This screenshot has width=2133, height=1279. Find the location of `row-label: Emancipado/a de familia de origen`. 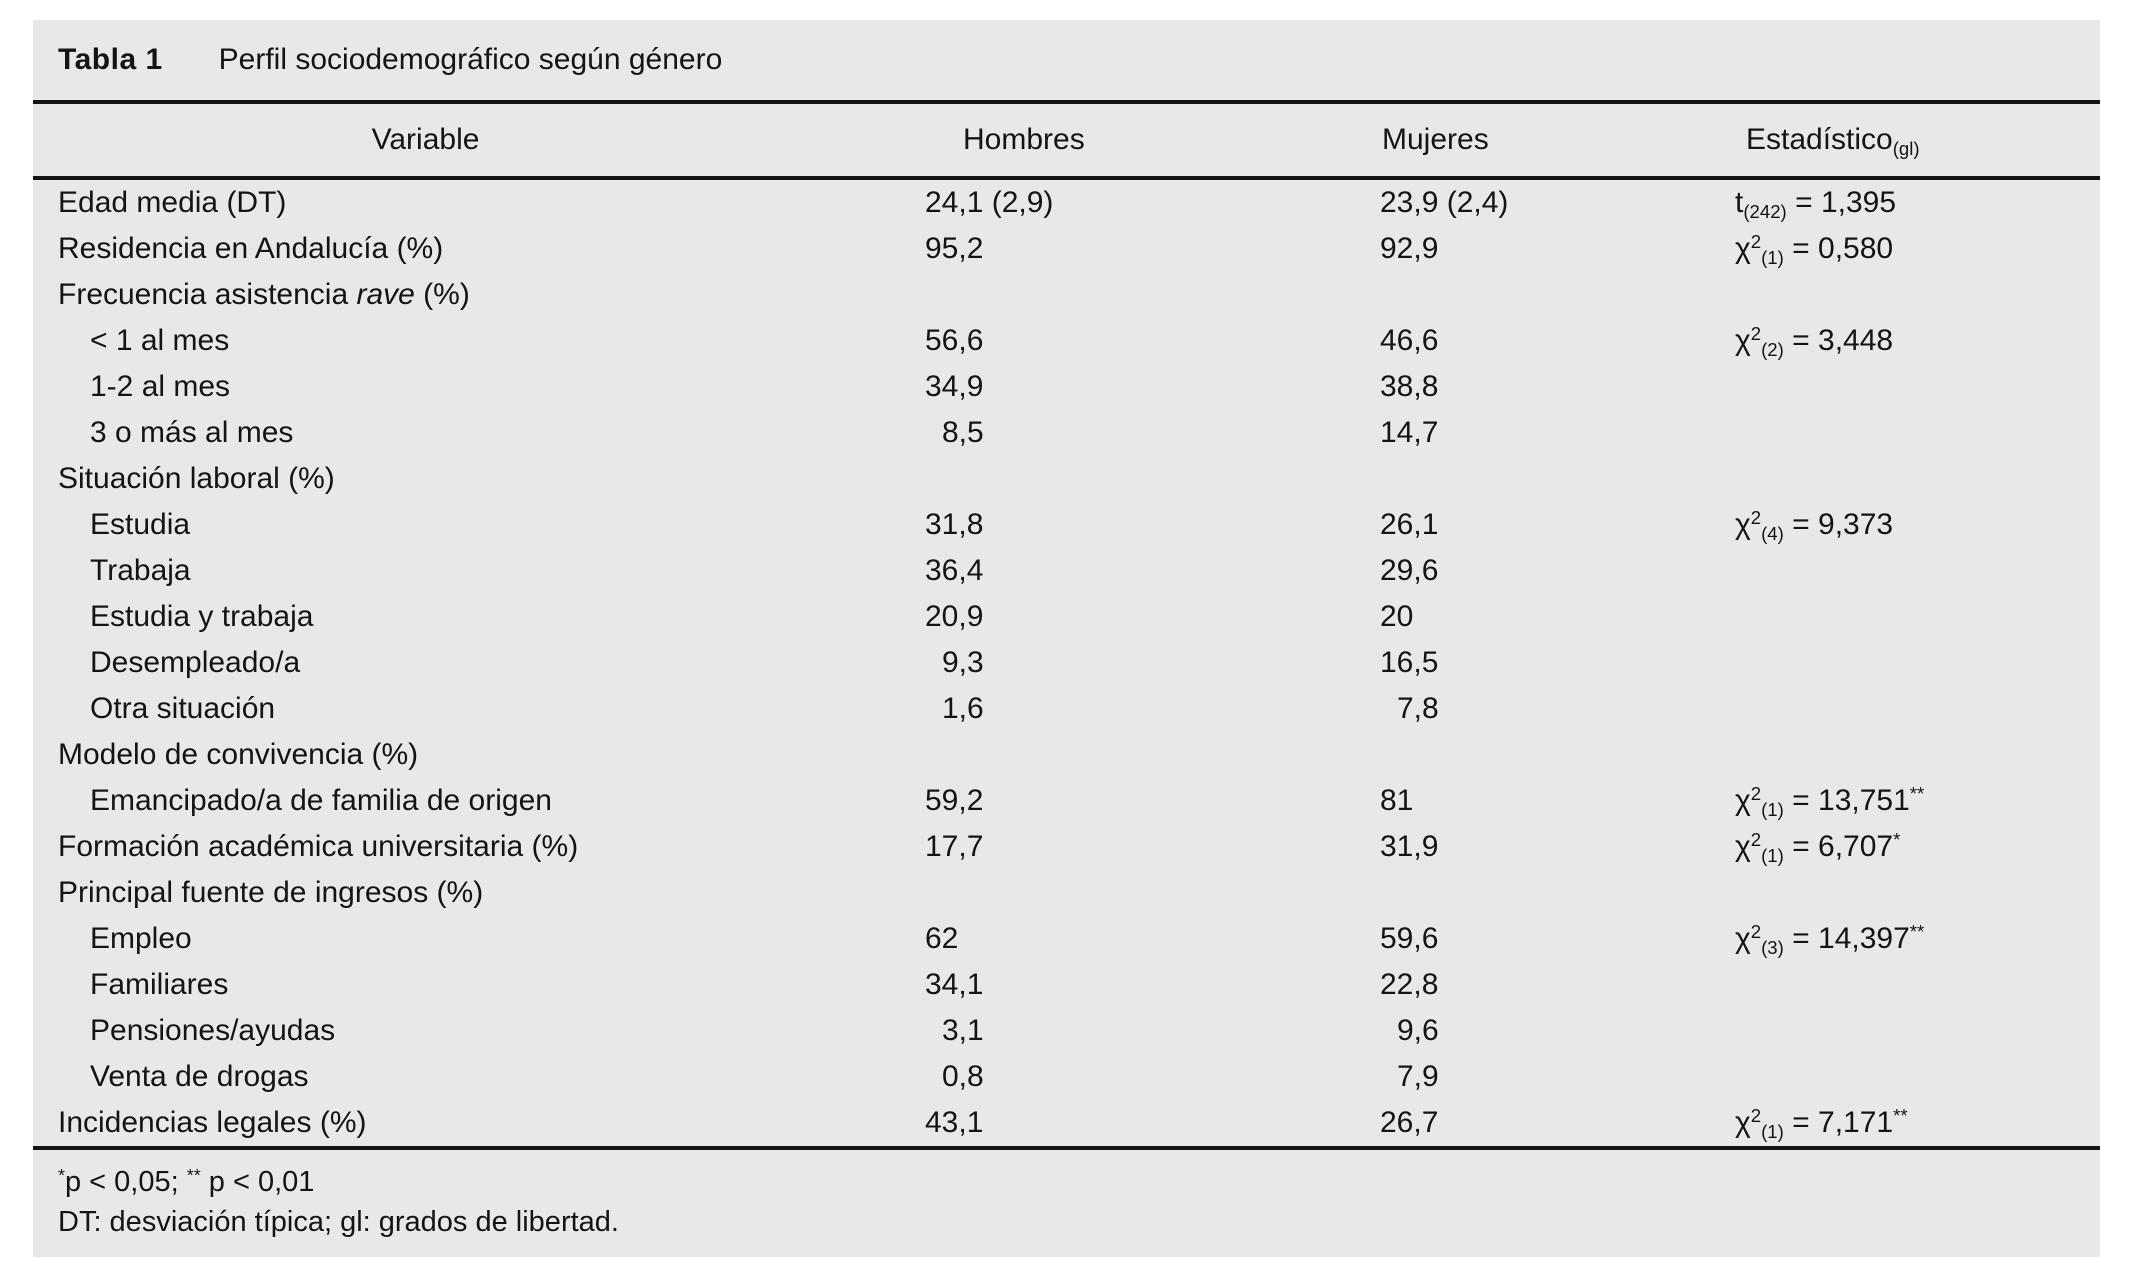

row-label: Emancipado/a de familia de origen is located at coordinates (321, 800).